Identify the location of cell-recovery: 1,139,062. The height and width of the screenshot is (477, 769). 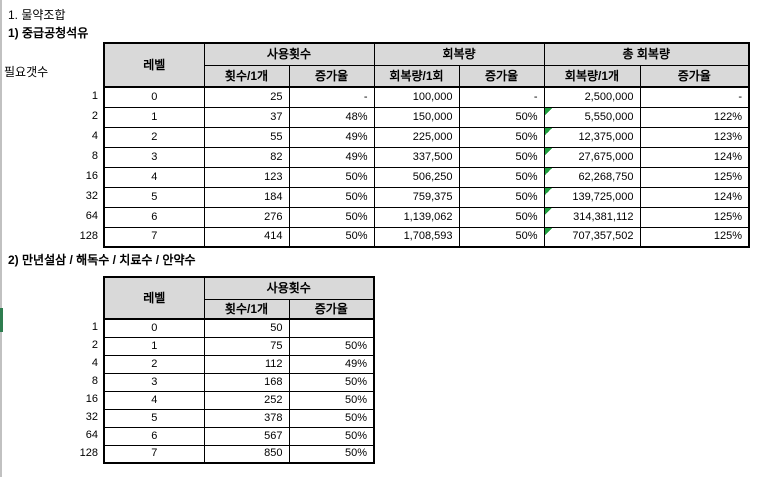
(416, 217).